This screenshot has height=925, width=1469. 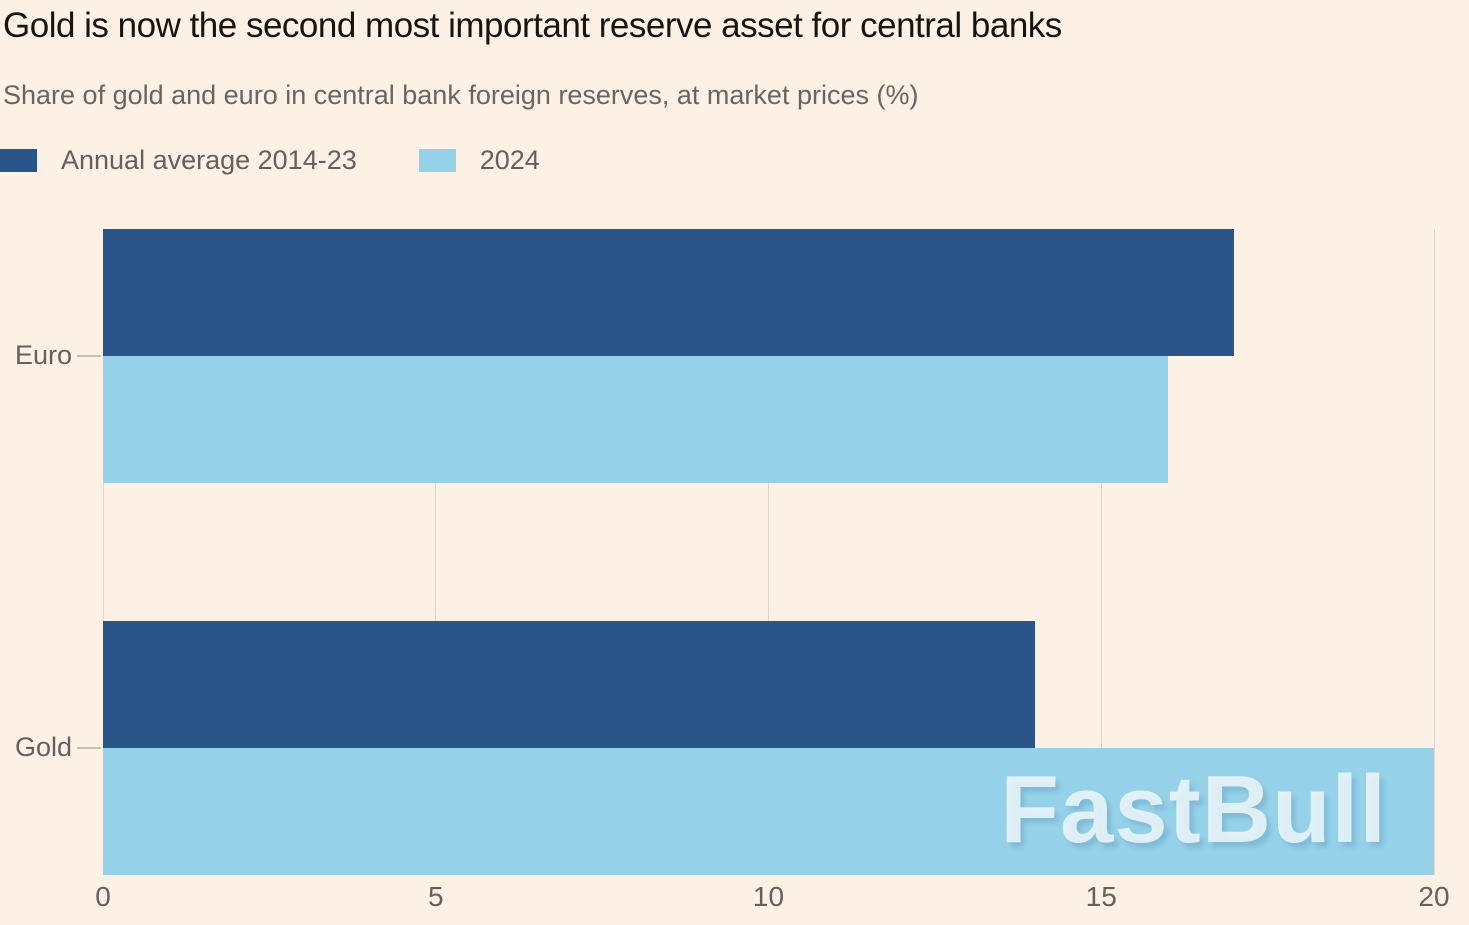 I want to click on x-tick-label-10: 10, so click(x=768, y=896).